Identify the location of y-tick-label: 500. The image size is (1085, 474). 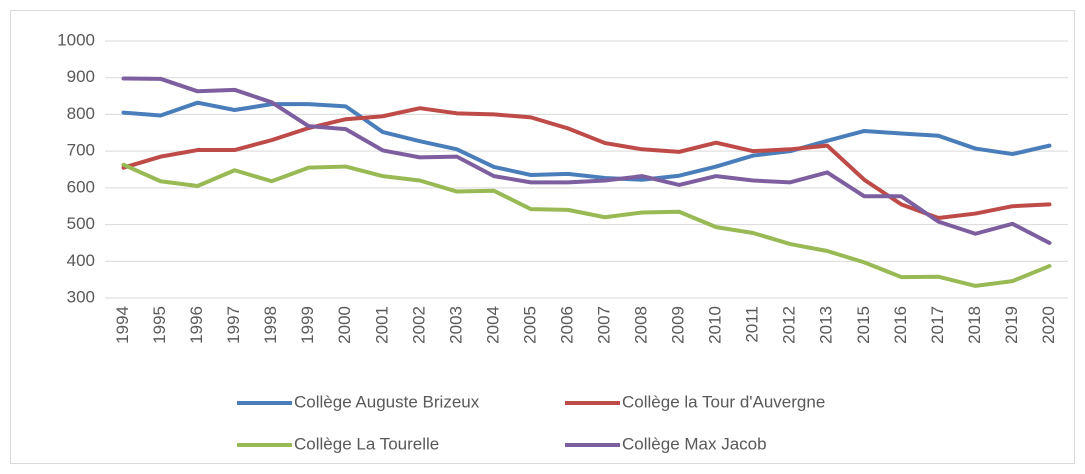
(81, 223).